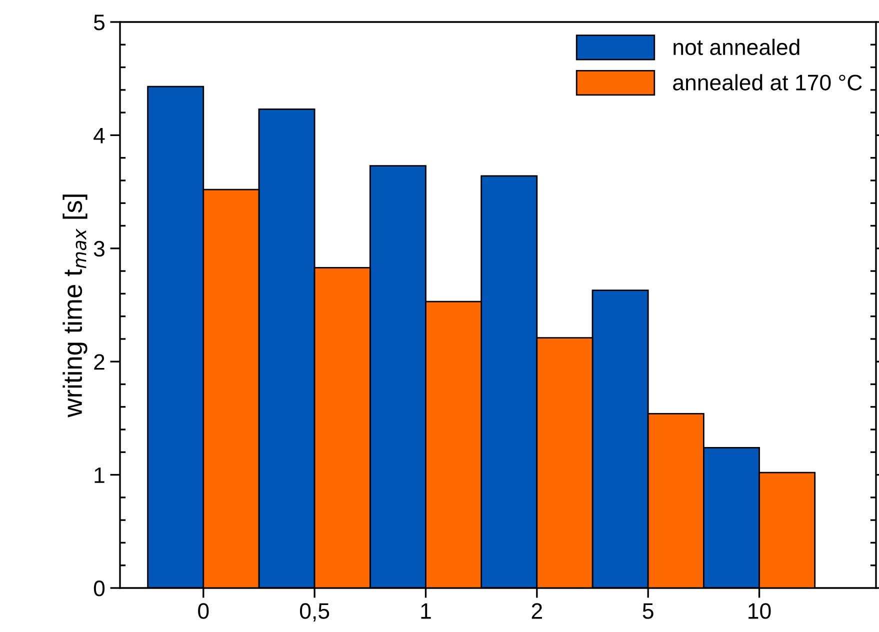  What do you see at coordinates (759, 611) in the screenshot?
I see `x-tick-label: 10` at bounding box center [759, 611].